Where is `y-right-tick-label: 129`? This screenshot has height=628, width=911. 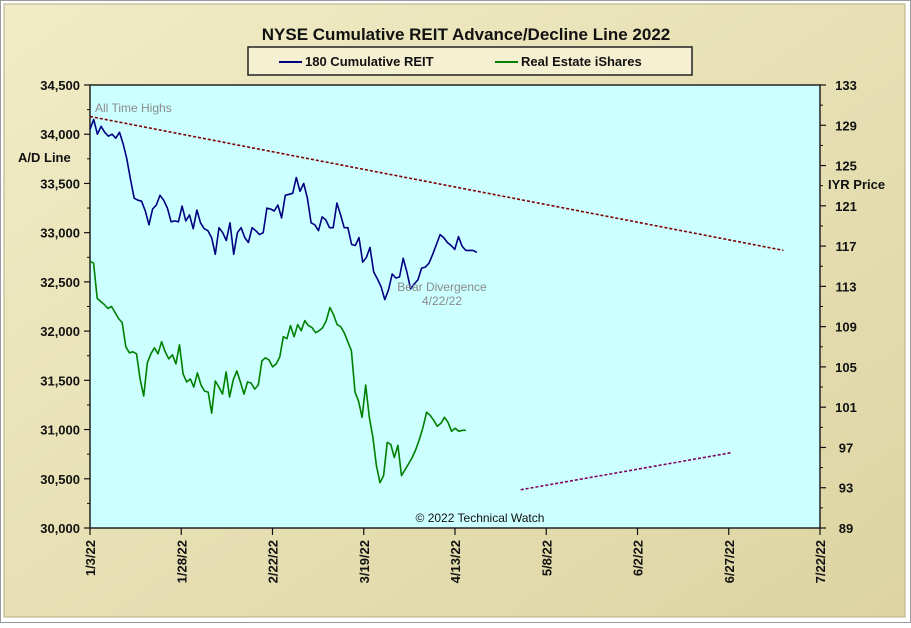
y-right-tick-label: 129 is located at coordinates (846, 125).